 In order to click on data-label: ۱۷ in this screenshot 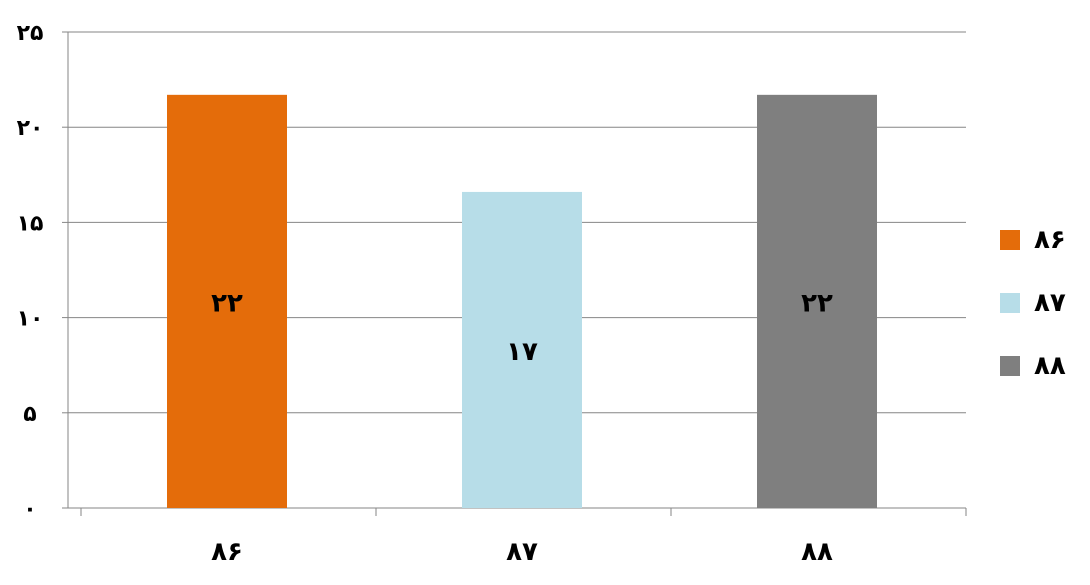, I will do `click(522, 352)`.